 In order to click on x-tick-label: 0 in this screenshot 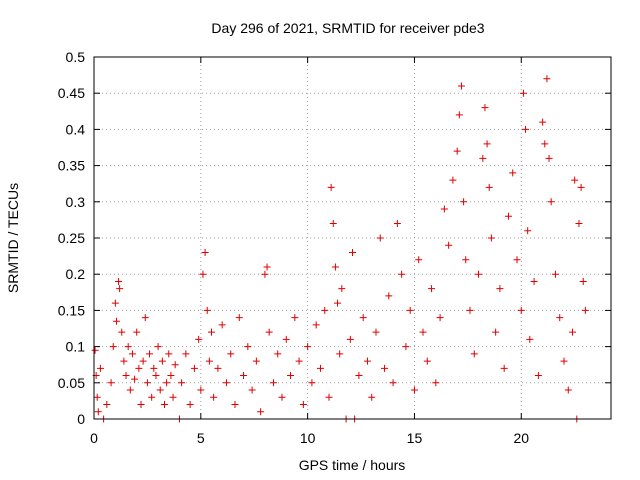, I will do `click(94, 438)`.